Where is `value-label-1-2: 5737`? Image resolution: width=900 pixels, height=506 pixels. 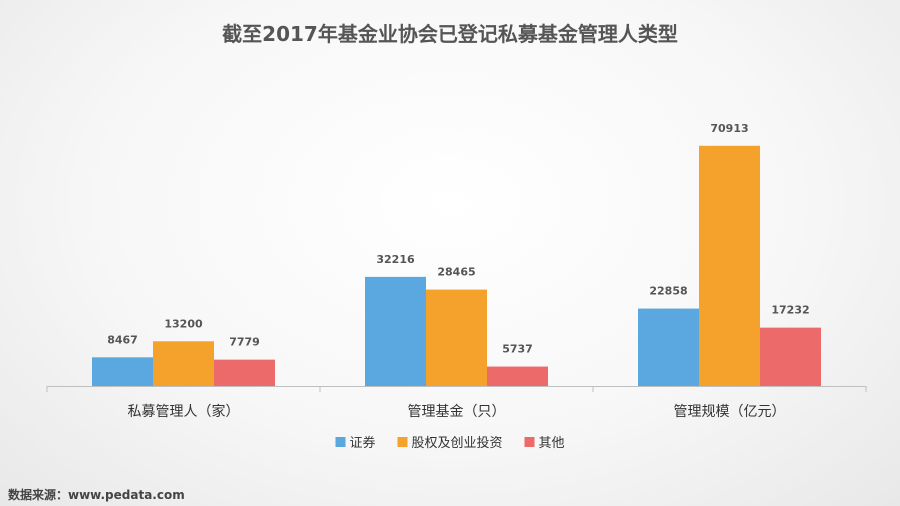 value-label-1-2: 5737 is located at coordinates (517, 349).